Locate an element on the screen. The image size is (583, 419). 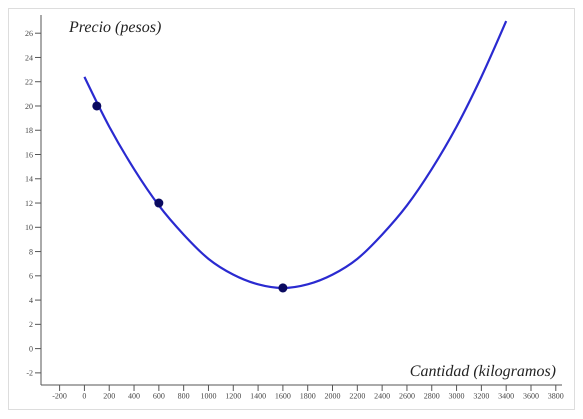
y-tick-label: 16 is located at coordinates (29, 155).